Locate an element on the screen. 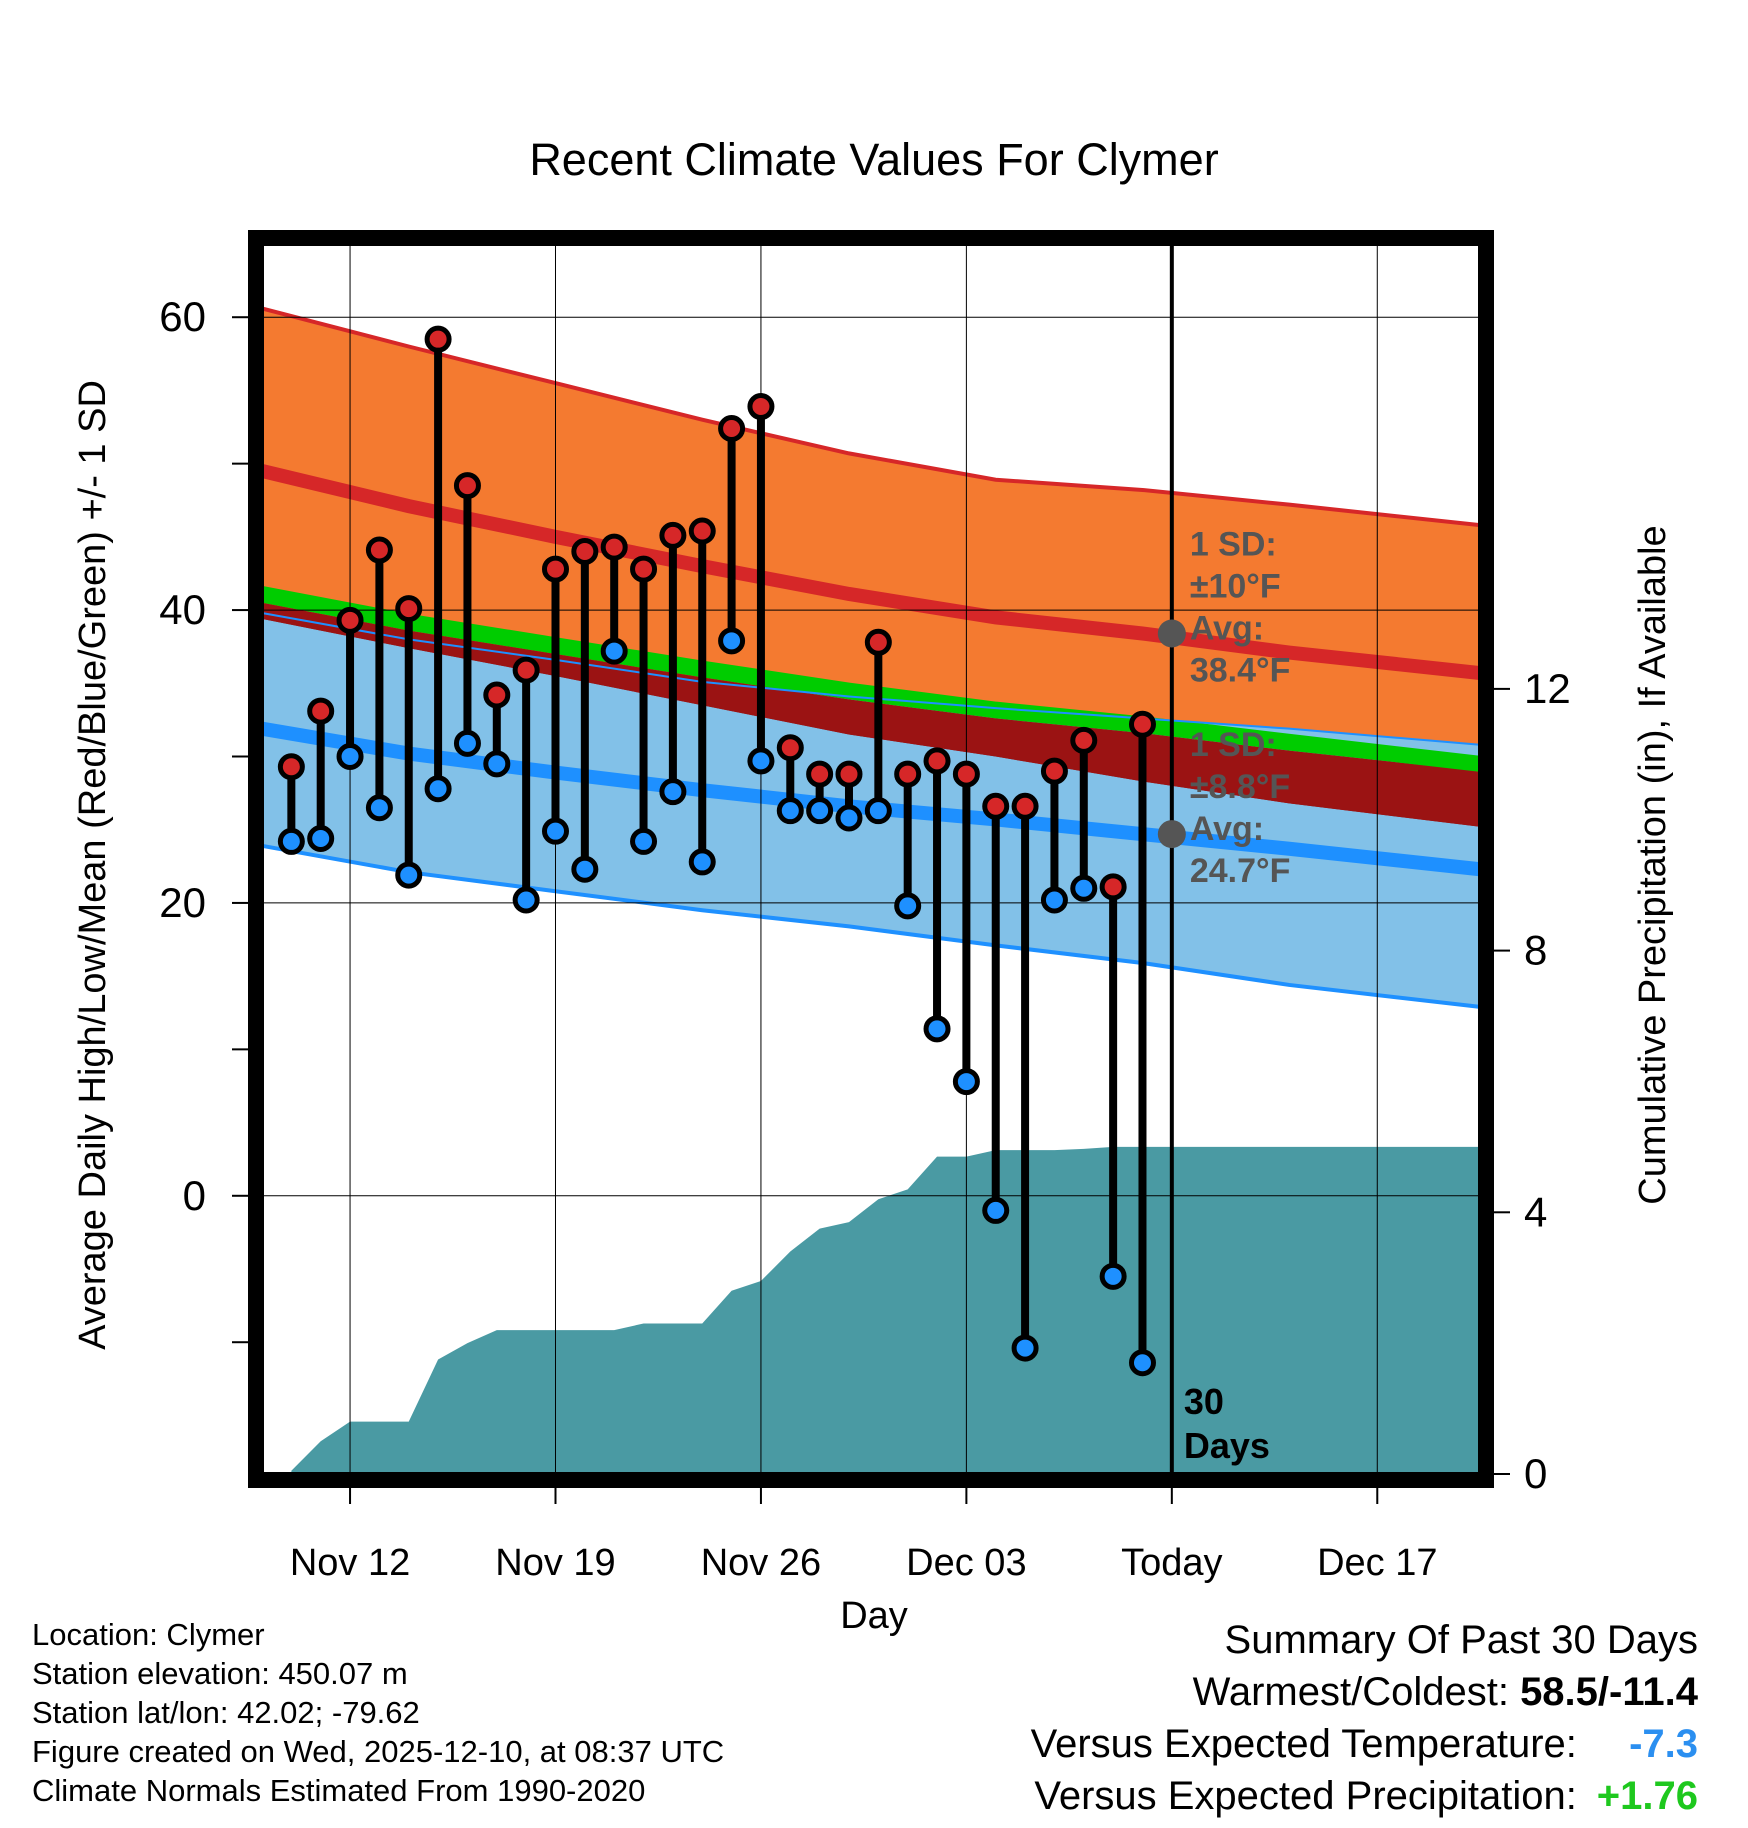  warmest-coldest-row: Warmest/Coldest: 58.5/-11.4 is located at coordinates (1364, 1692).